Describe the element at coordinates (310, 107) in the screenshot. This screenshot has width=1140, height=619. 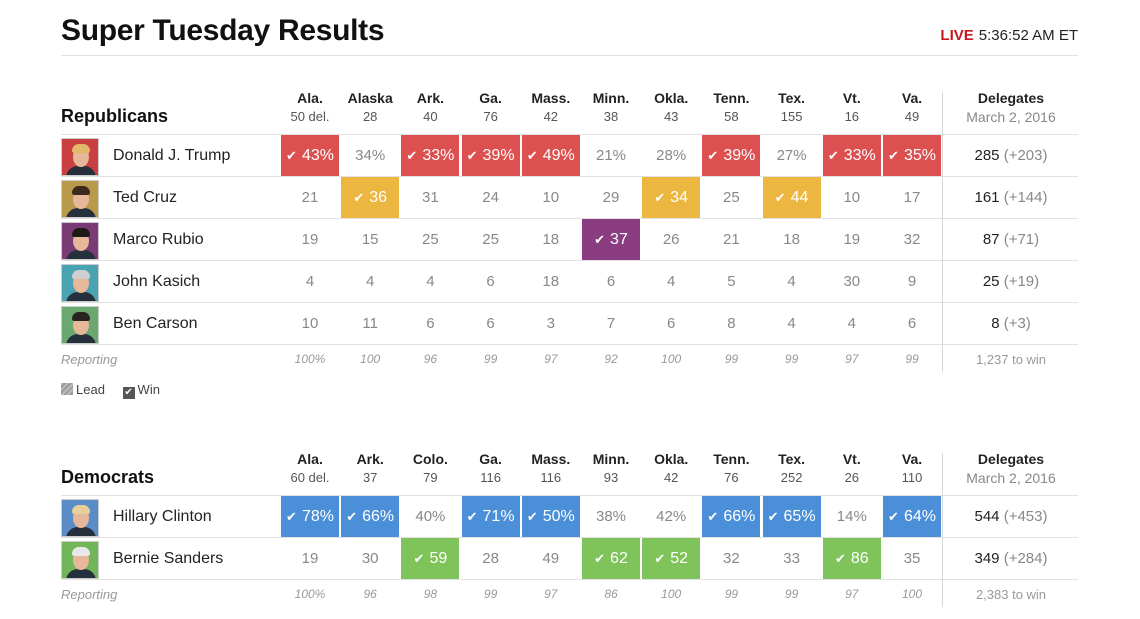
I see `state-column-header: Ala. 50 del.` at that location.